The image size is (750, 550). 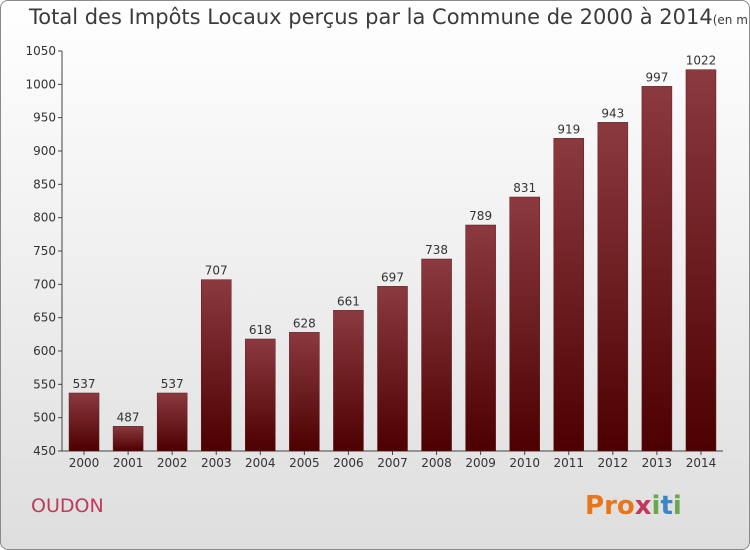 I want to click on value-label: 831, so click(x=524, y=188).